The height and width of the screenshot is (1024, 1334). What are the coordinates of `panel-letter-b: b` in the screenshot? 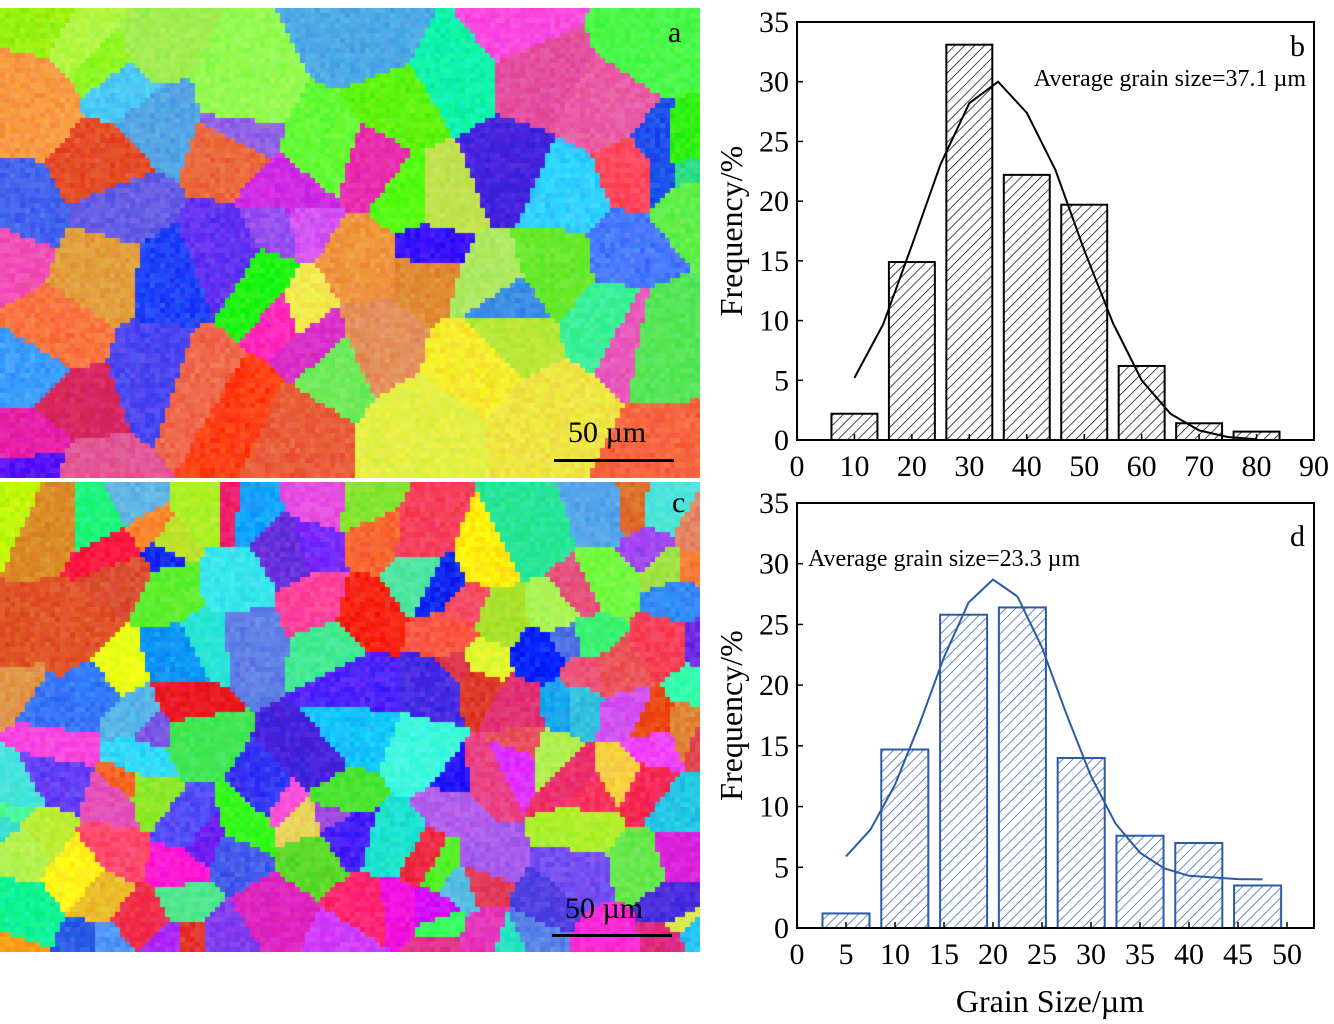 It's located at (1297, 46).